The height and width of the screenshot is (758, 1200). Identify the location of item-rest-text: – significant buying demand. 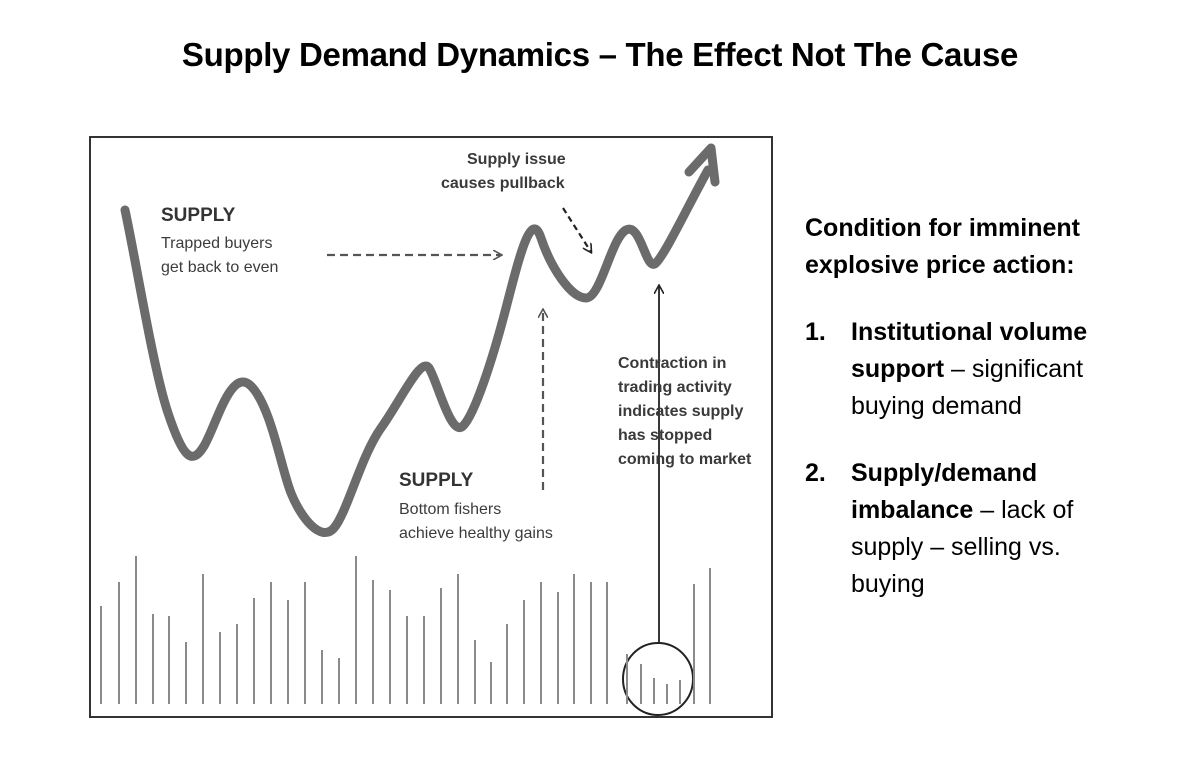
(967, 387).